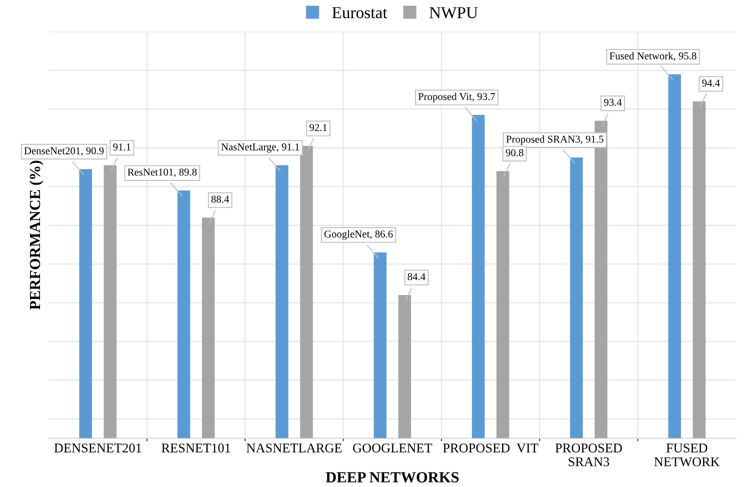  What do you see at coordinates (515, 152) in the screenshot?
I see `data-label: 90.8` at bounding box center [515, 152].